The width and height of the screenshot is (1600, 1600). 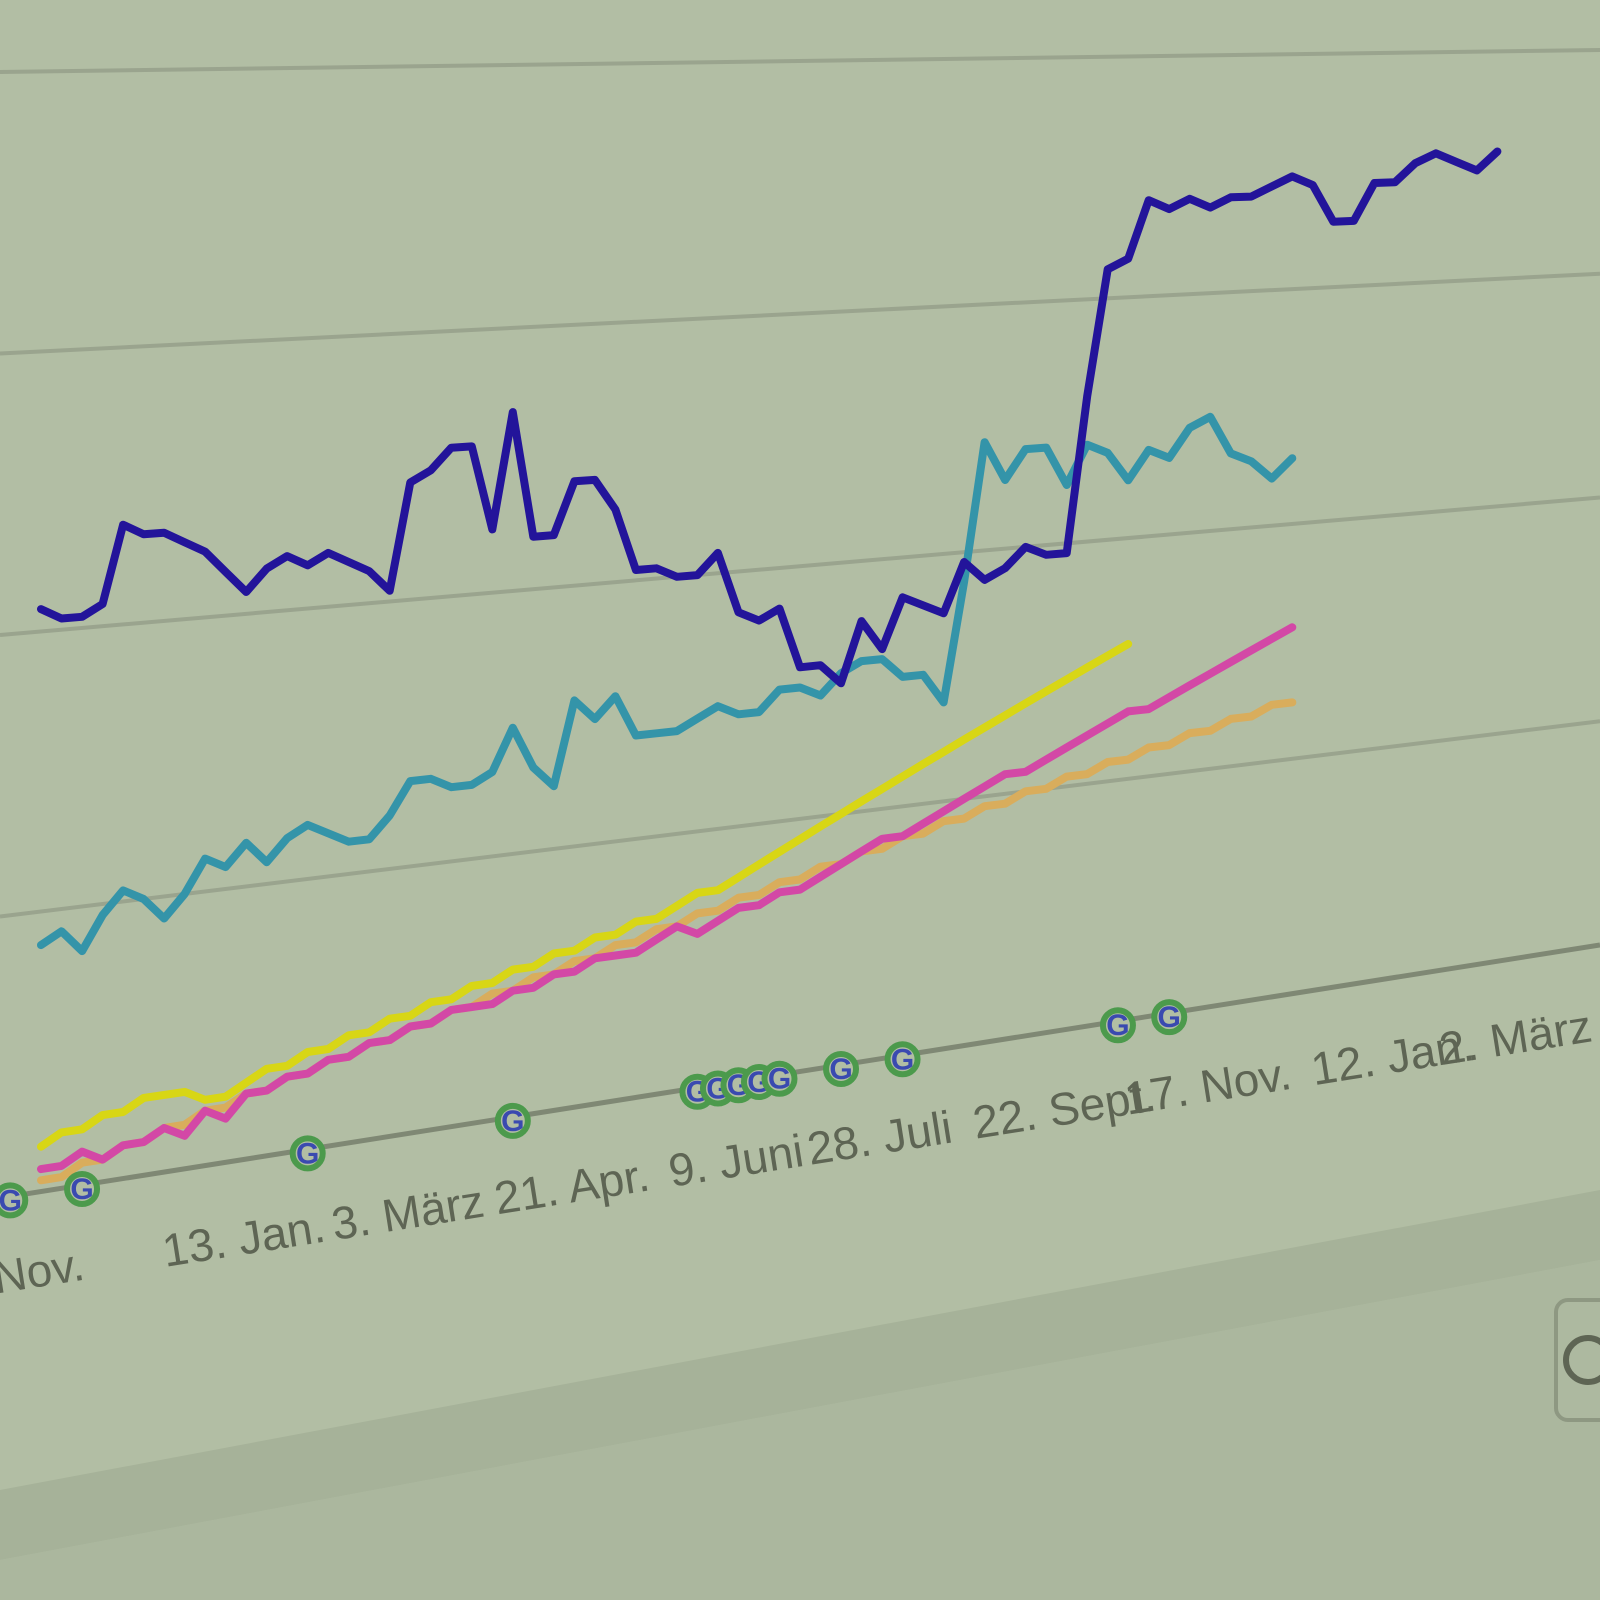 I want to click on x-tick-label: 17. Nov., so click(x=1208, y=1086).